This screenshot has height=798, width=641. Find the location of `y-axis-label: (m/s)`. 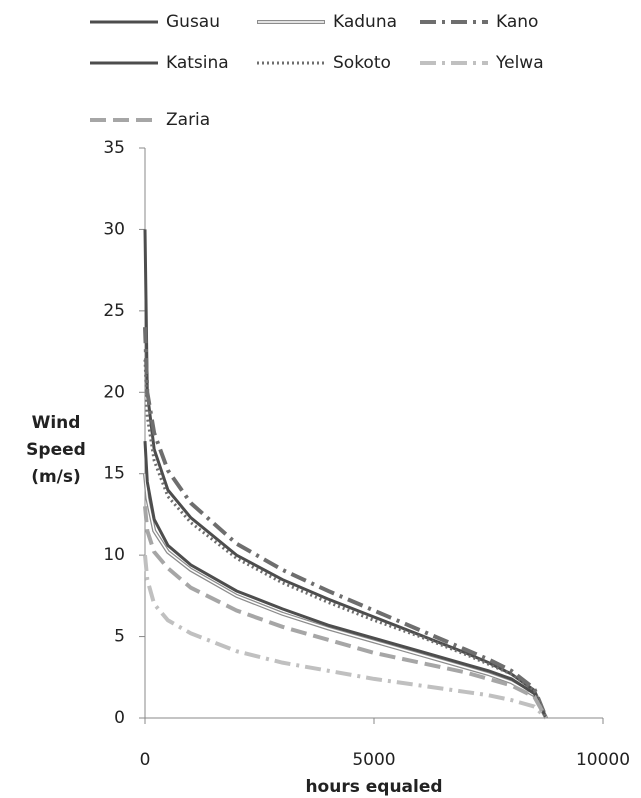

y-axis-label: (m/s) is located at coordinates (56, 477).